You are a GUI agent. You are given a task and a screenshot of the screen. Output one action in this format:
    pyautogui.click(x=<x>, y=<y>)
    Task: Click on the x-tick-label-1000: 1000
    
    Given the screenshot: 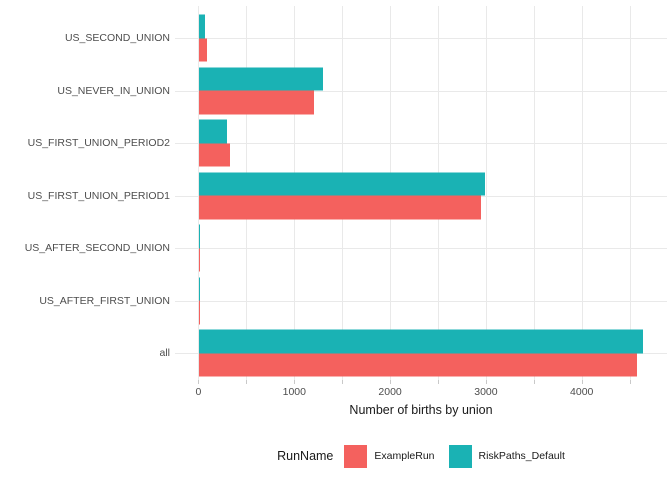 What is the action you would take?
    pyautogui.click(x=294, y=392)
    